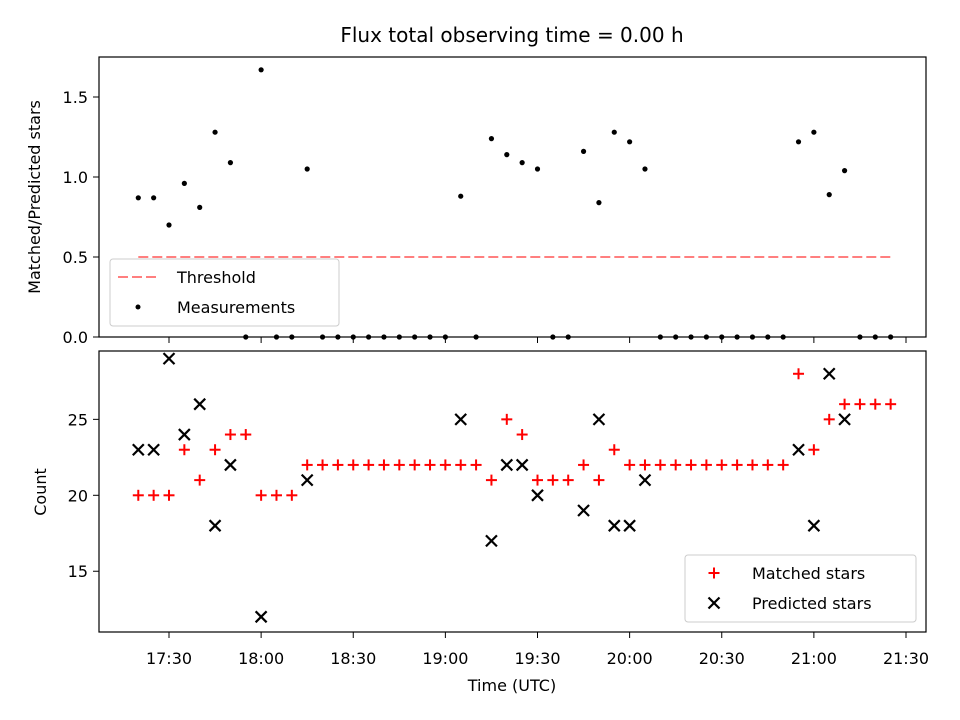  I want to click on count-y-tick-label: 15, so click(78, 571).